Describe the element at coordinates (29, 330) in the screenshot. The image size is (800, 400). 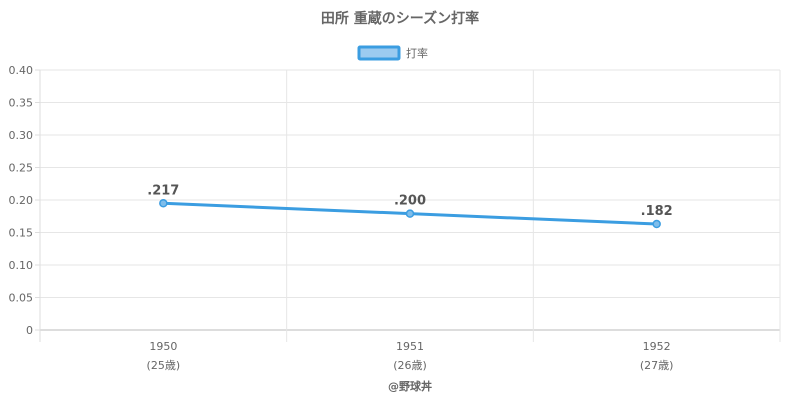
I see `y-tick-label: 0` at that location.